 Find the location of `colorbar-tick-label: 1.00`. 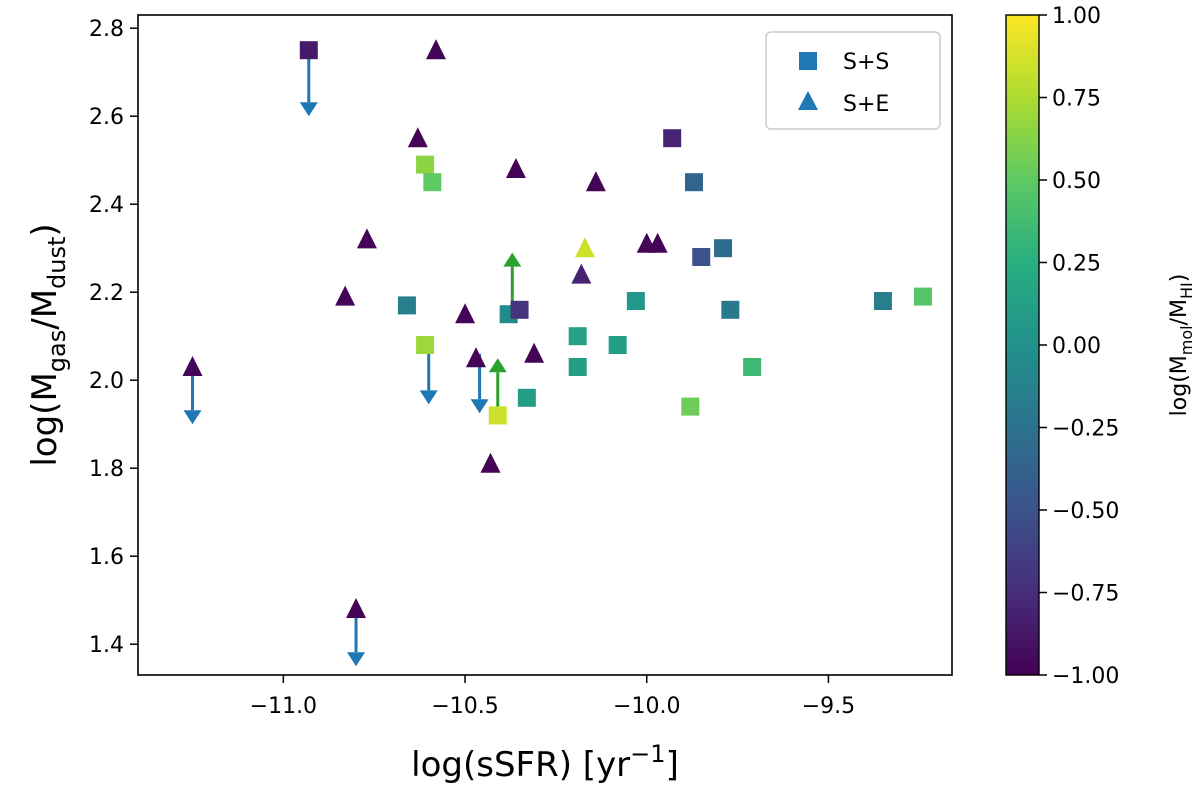

colorbar-tick-label: 1.00 is located at coordinates (1076, 16).